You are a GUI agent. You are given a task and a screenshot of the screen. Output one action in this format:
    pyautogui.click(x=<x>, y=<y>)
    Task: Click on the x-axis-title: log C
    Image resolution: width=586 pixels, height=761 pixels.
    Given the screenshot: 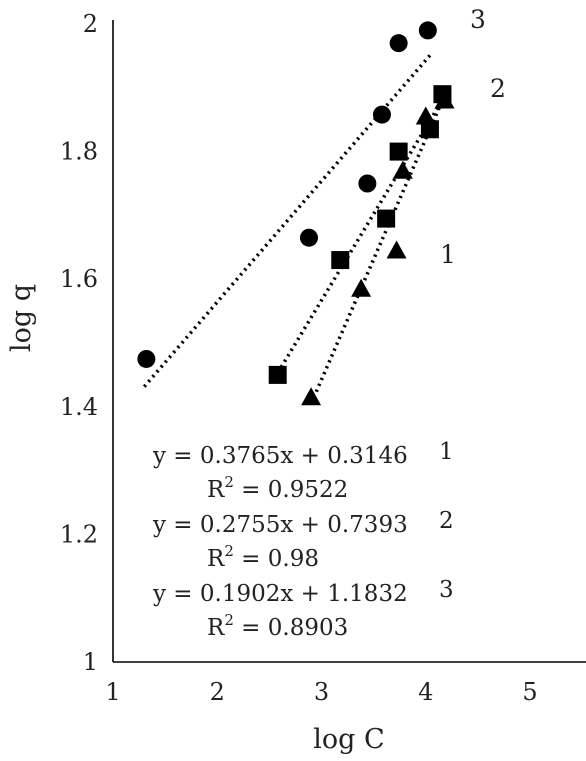 What is the action you would take?
    pyautogui.click(x=348, y=739)
    